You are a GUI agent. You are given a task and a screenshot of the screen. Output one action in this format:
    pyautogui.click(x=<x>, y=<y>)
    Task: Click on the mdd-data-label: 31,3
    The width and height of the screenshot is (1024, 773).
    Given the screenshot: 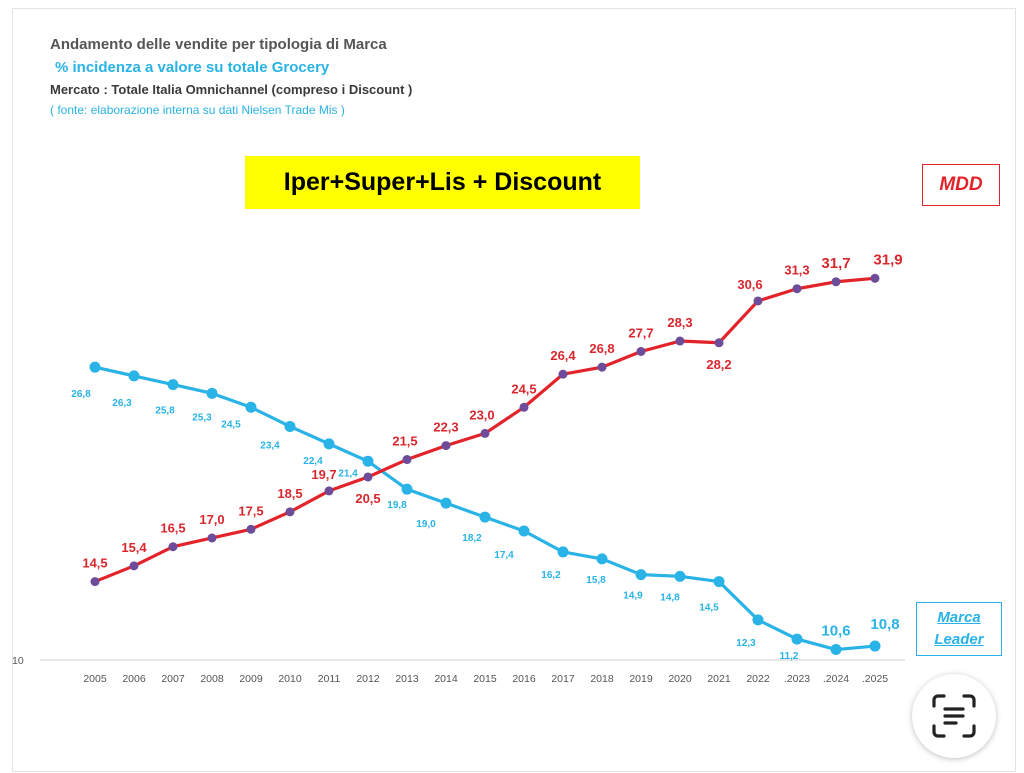 What is the action you would take?
    pyautogui.click(x=796, y=270)
    